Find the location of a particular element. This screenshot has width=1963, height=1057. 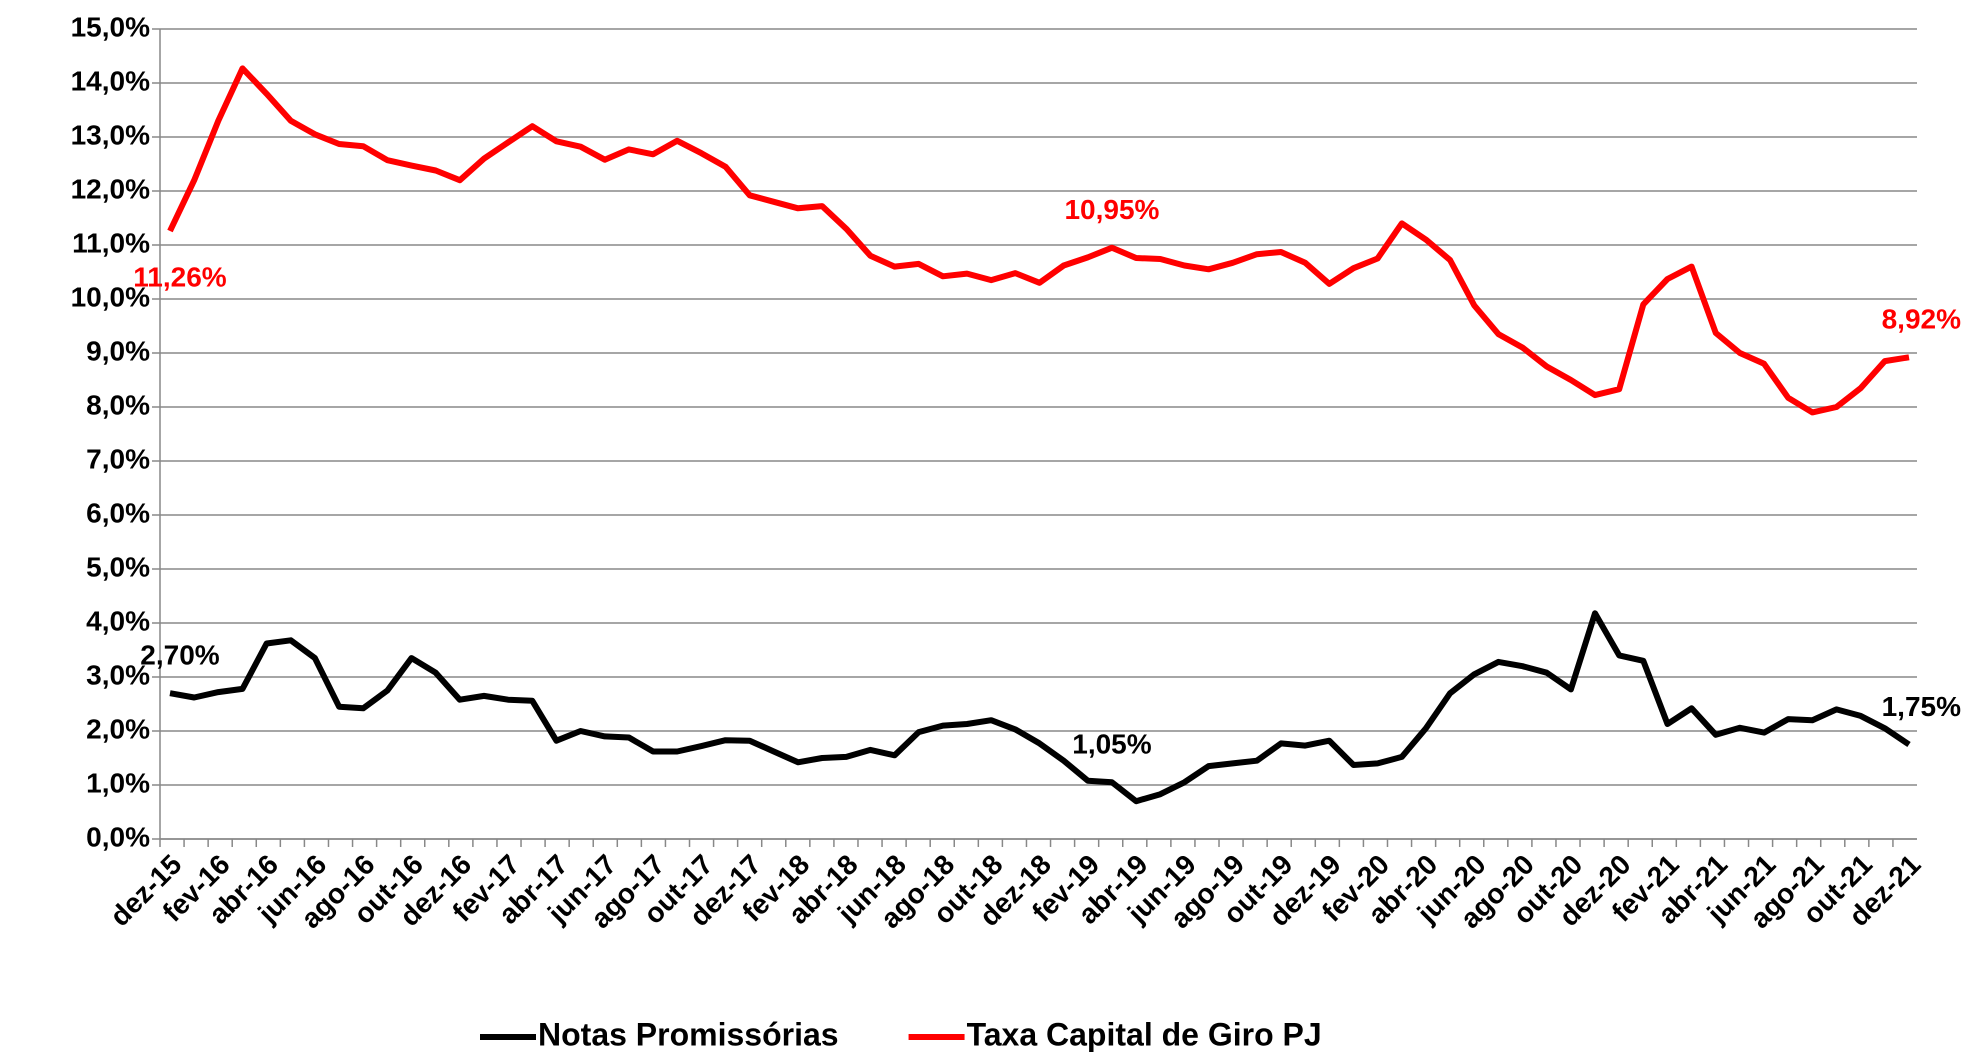

data-label: 8,92% is located at coordinates (1921, 319).